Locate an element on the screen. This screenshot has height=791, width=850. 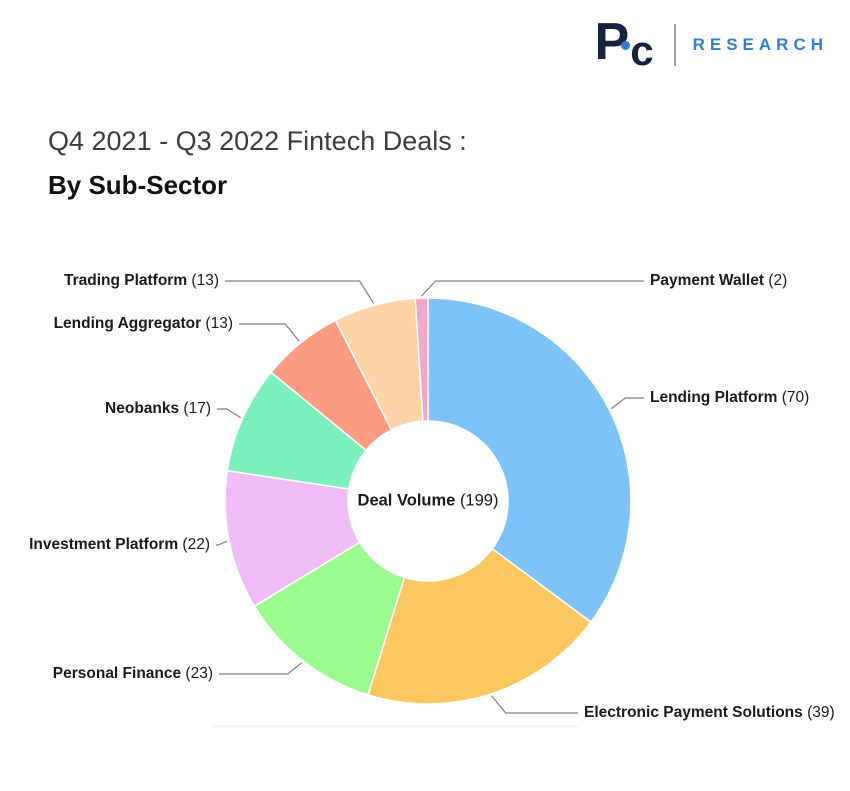
leader-line-personal-finance is located at coordinates (261, 668).